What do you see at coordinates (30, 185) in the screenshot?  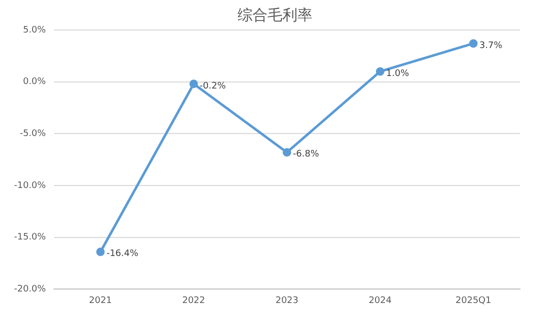 I see `y-tick-label: -10.0%` at bounding box center [30, 185].